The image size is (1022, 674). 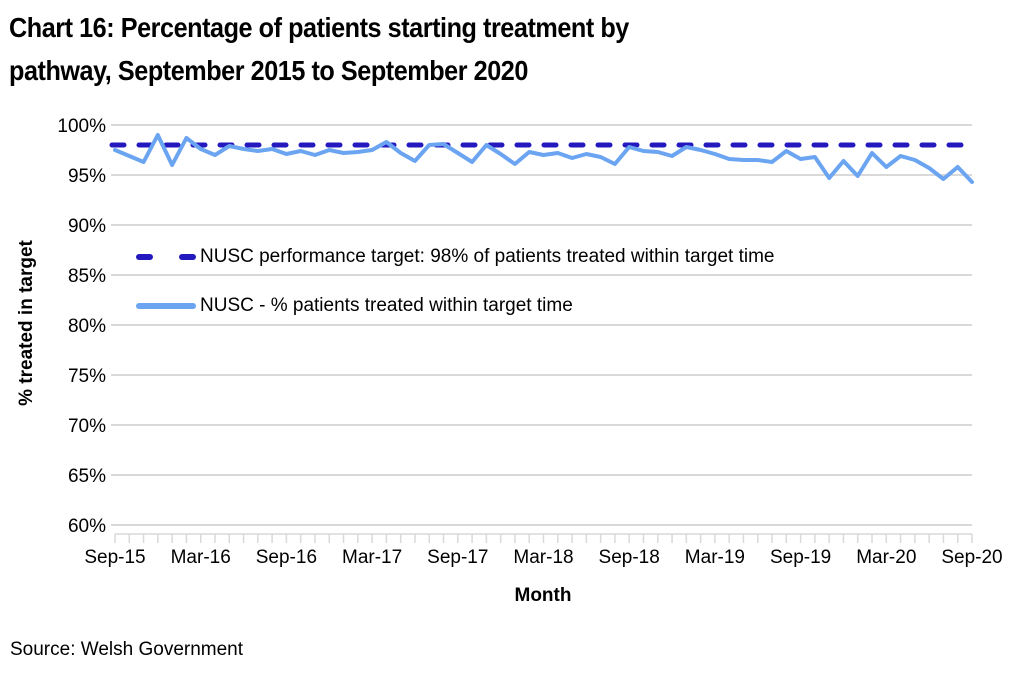 I want to click on x-tick-label: Sep-20, so click(x=971, y=557).